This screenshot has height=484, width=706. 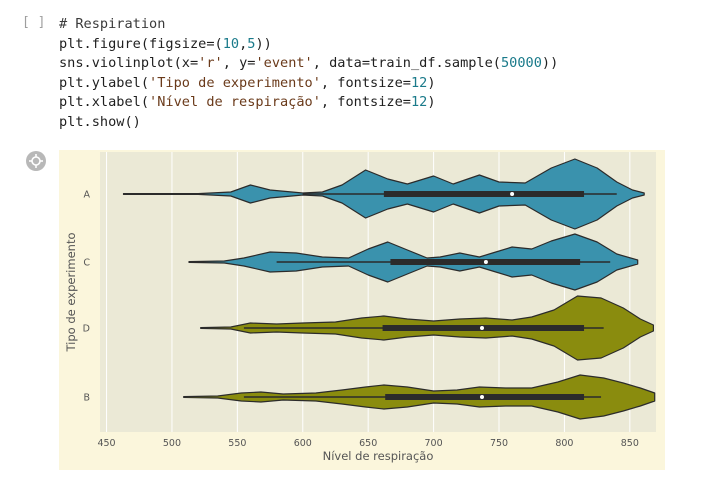 What do you see at coordinates (308, 123) in the screenshot?
I see `code-line: plt.show()` at bounding box center [308, 123].